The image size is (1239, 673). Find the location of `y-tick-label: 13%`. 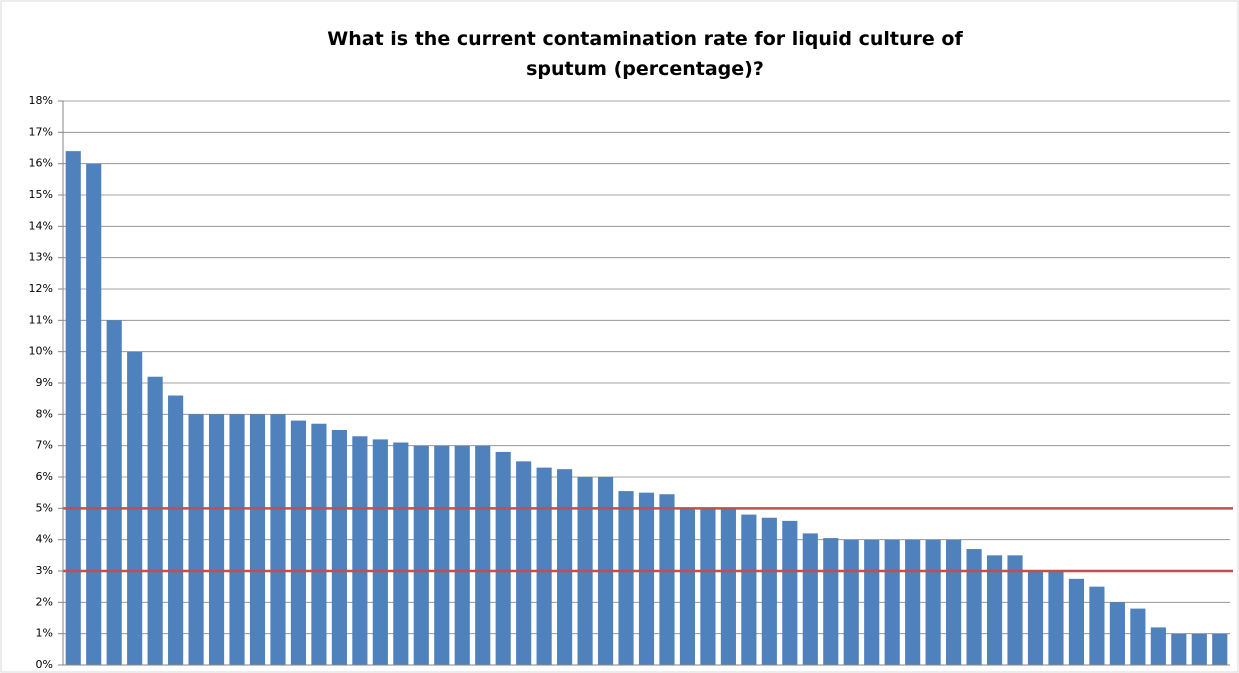

y-tick-label: 13% is located at coordinates (41, 257).